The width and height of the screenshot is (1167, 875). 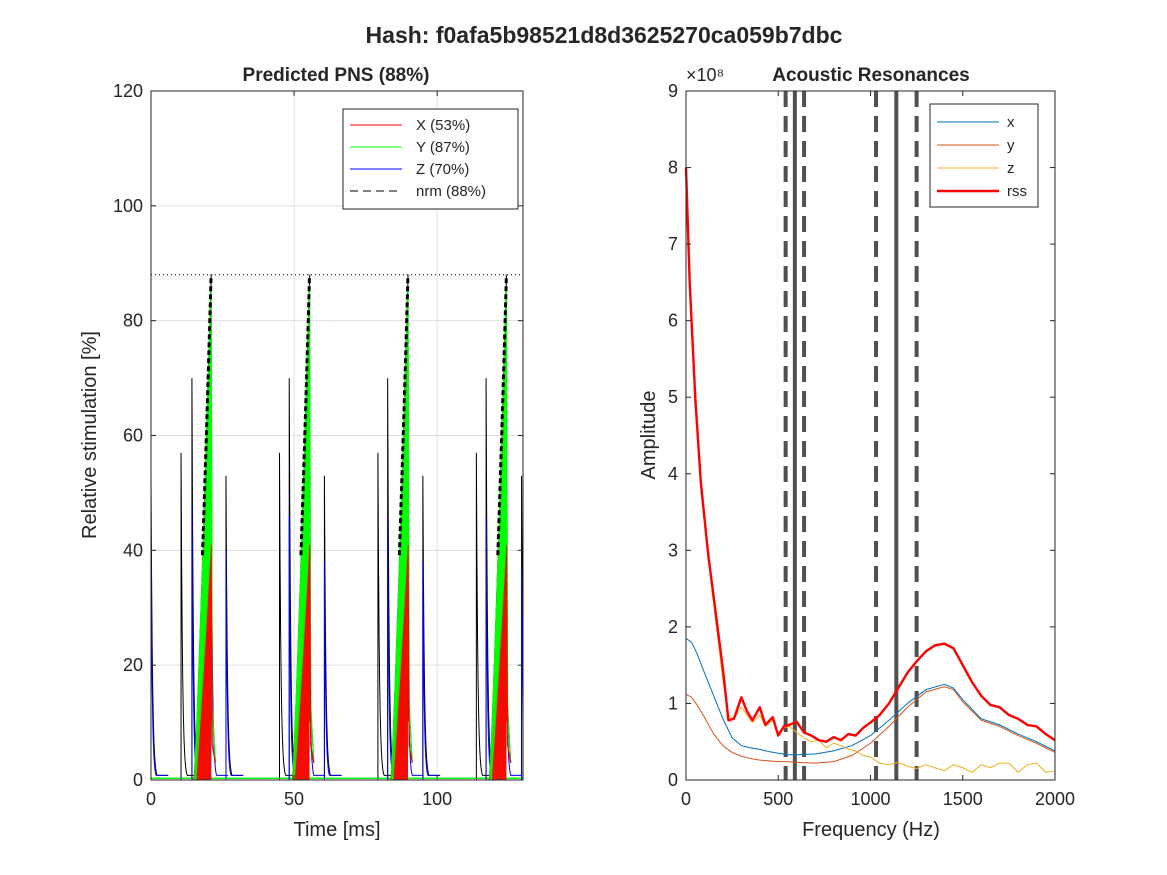 What do you see at coordinates (870, 75) in the screenshot?
I see `acoustic-chart-title: Acoustic Resonances` at bounding box center [870, 75].